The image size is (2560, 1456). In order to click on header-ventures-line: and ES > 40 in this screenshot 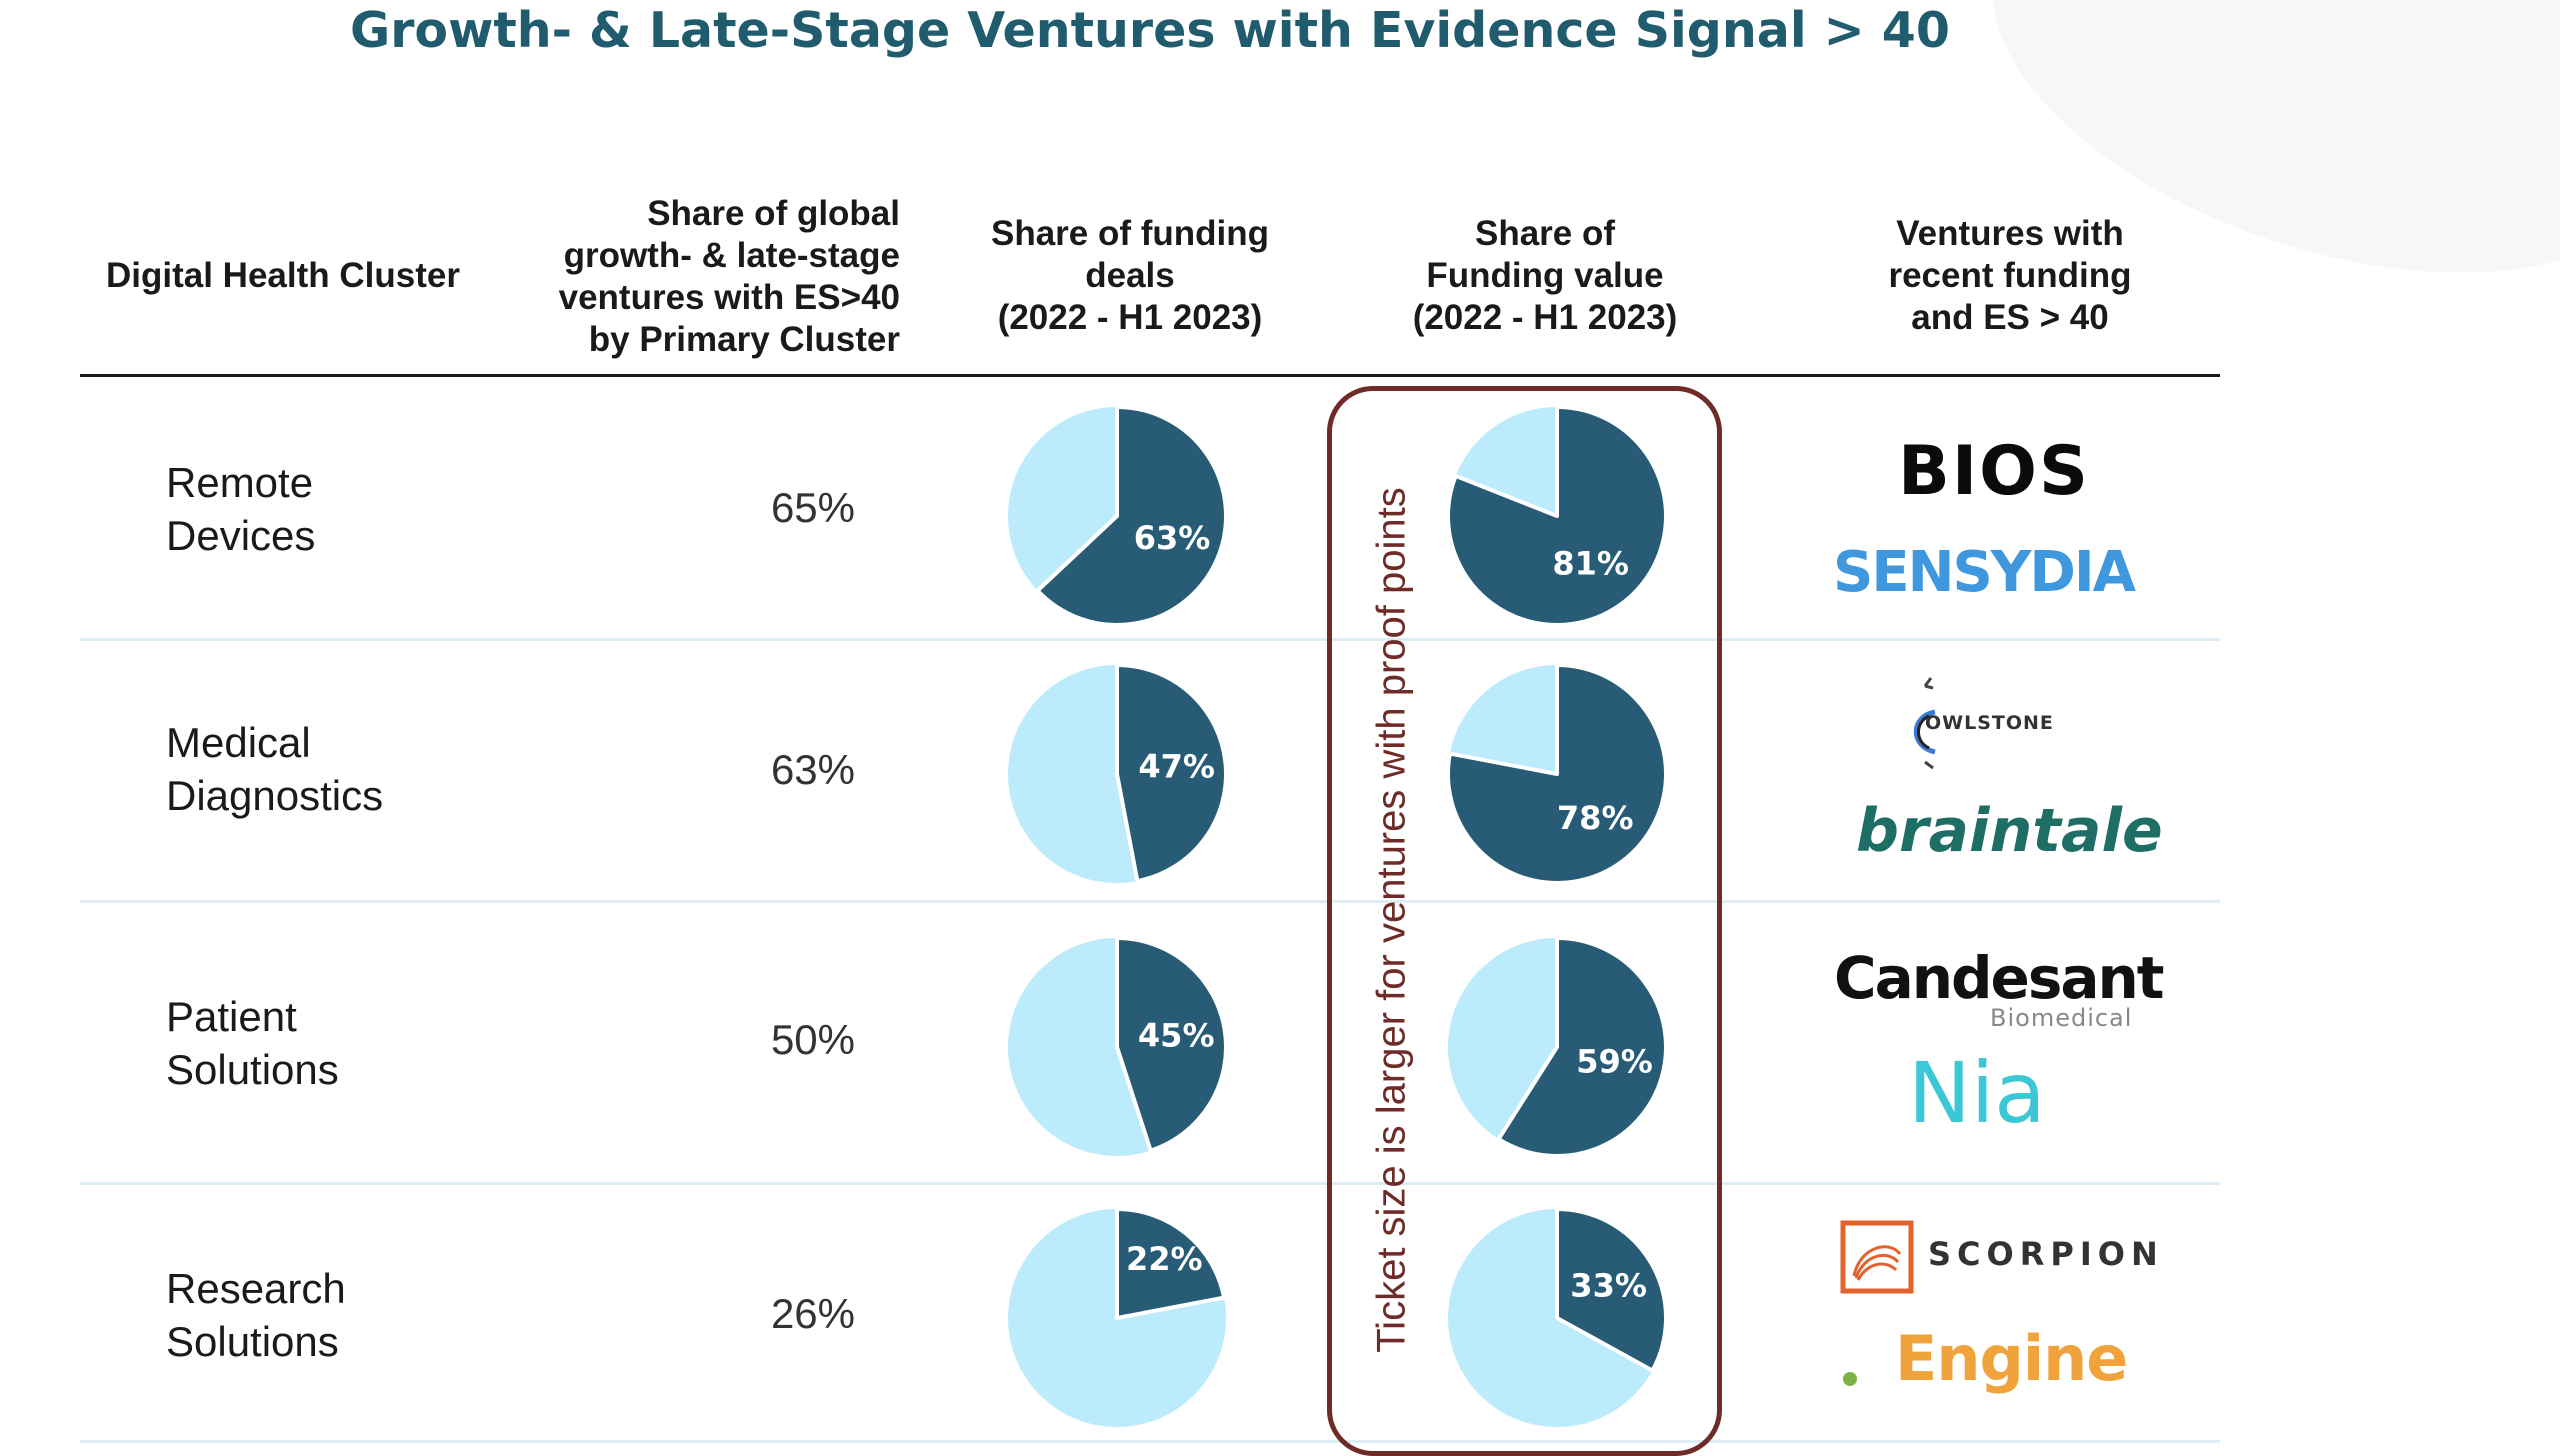, I will do `click(2010, 317)`.